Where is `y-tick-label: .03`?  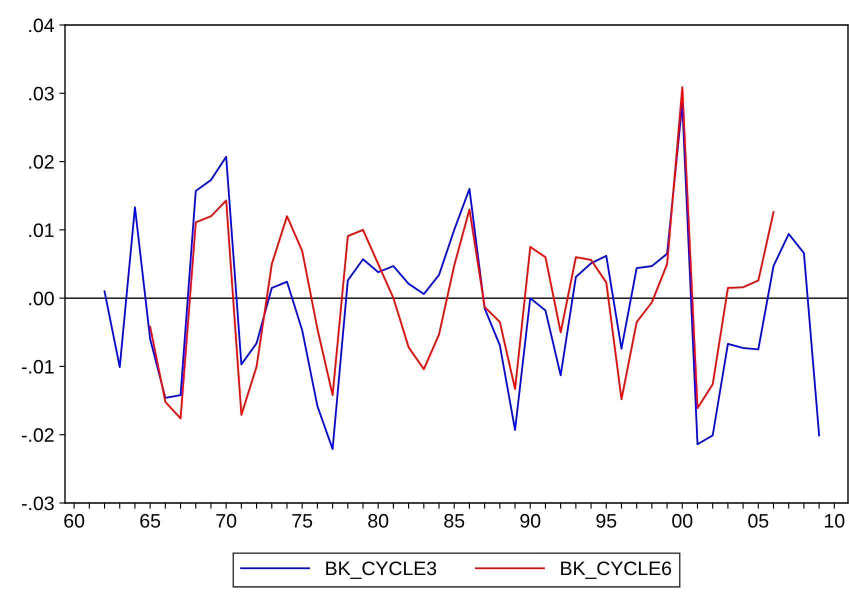 y-tick-label: .03 is located at coordinates (41, 93).